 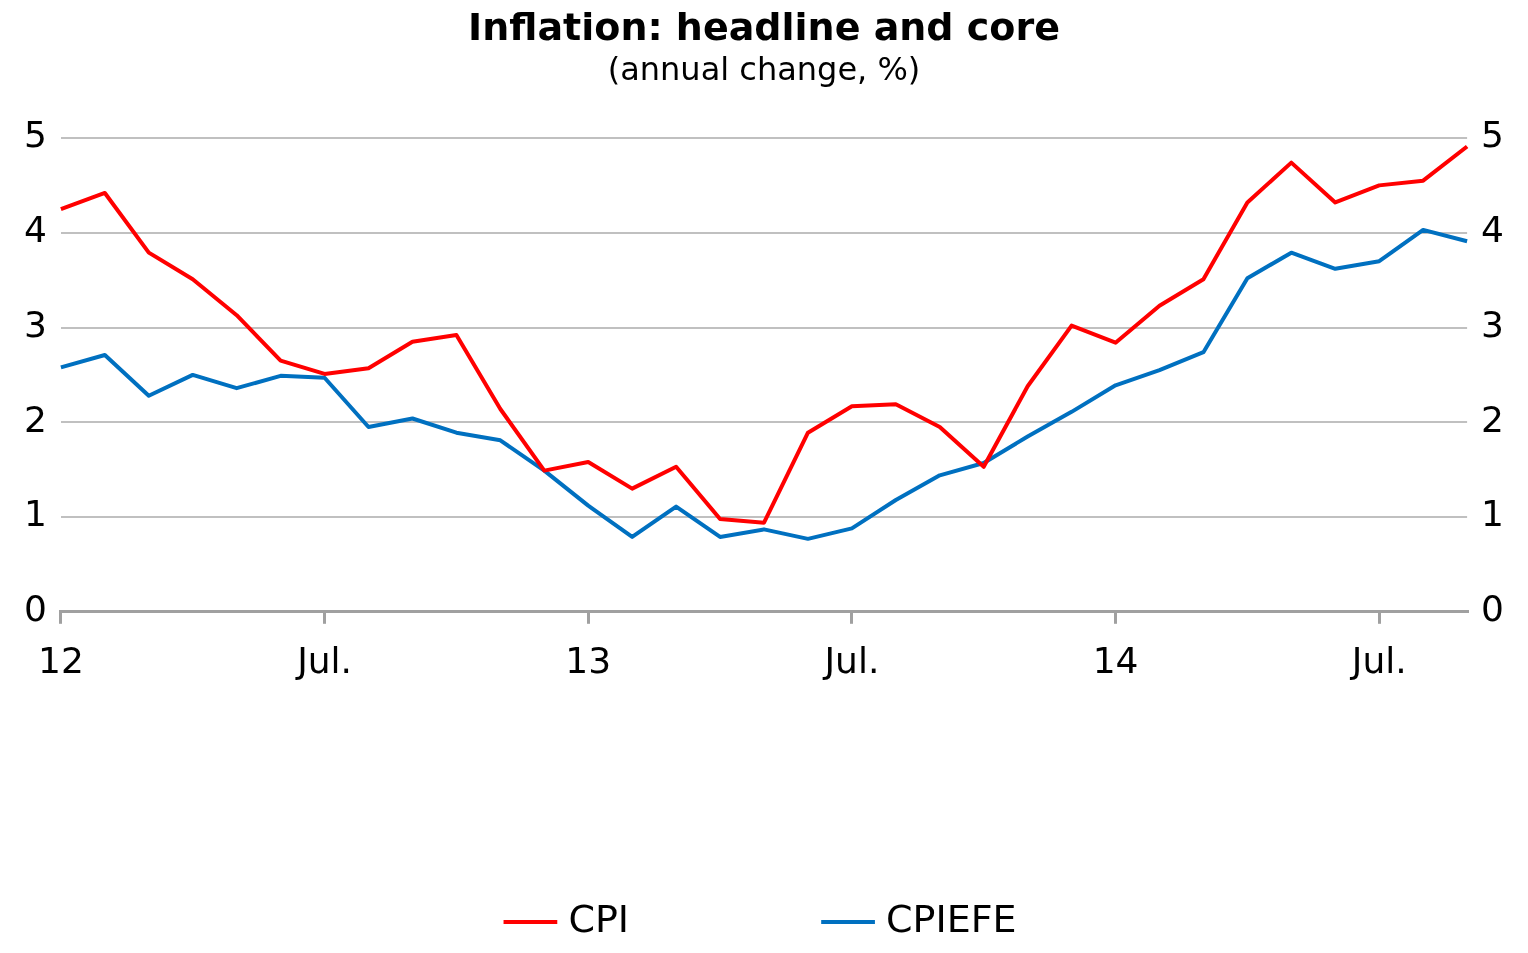 What do you see at coordinates (35, 419) in the screenshot?
I see `y-tick-label: 2` at bounding box center [35, 419].